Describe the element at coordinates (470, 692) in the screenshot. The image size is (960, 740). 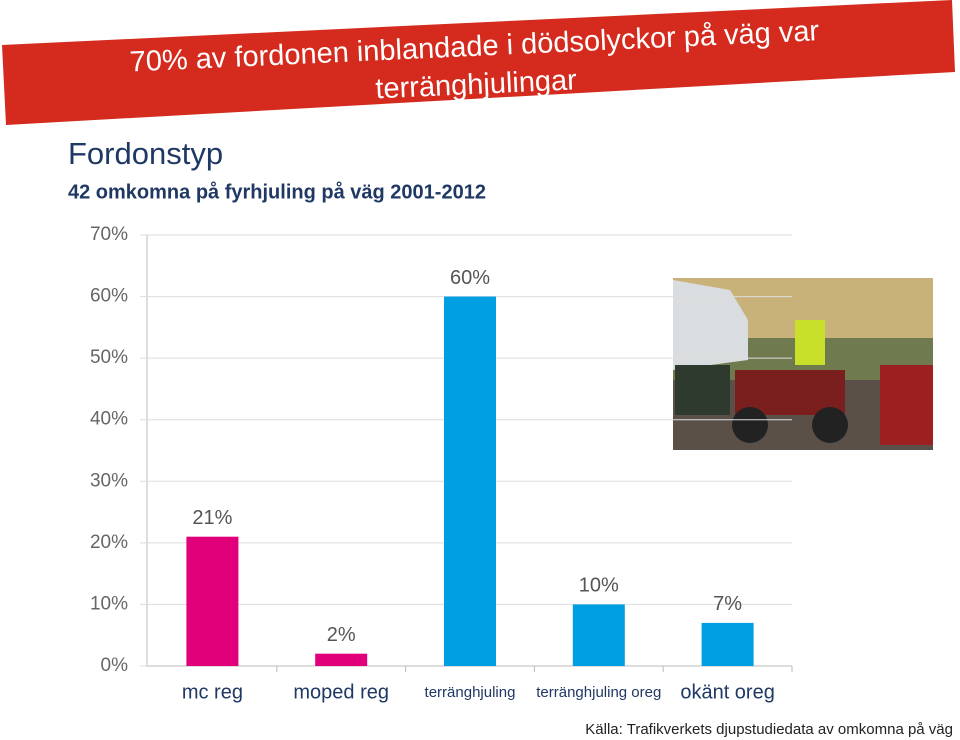
I see `x-tick-label: terränghjuling` at that location.